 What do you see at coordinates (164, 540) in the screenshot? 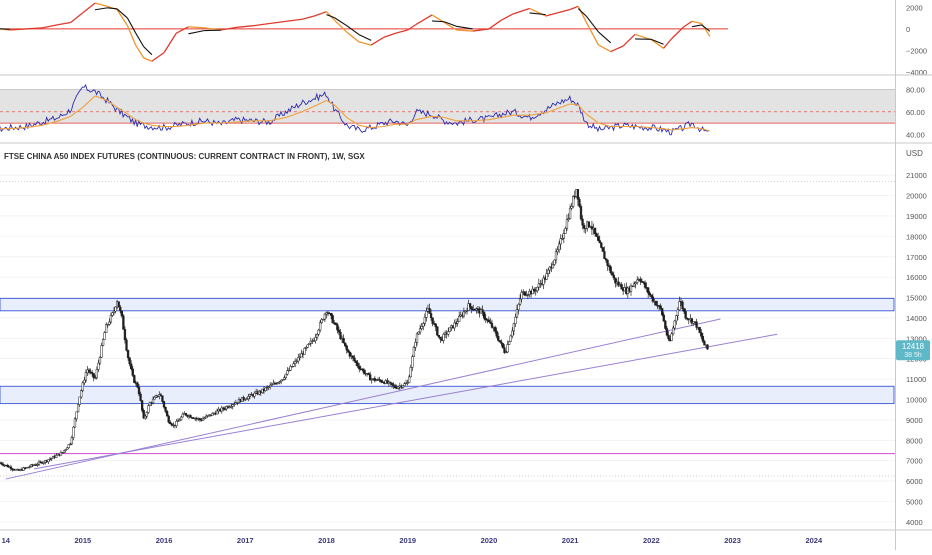
I see `x-tick-label: 2016` at bounding box center [164, 540].